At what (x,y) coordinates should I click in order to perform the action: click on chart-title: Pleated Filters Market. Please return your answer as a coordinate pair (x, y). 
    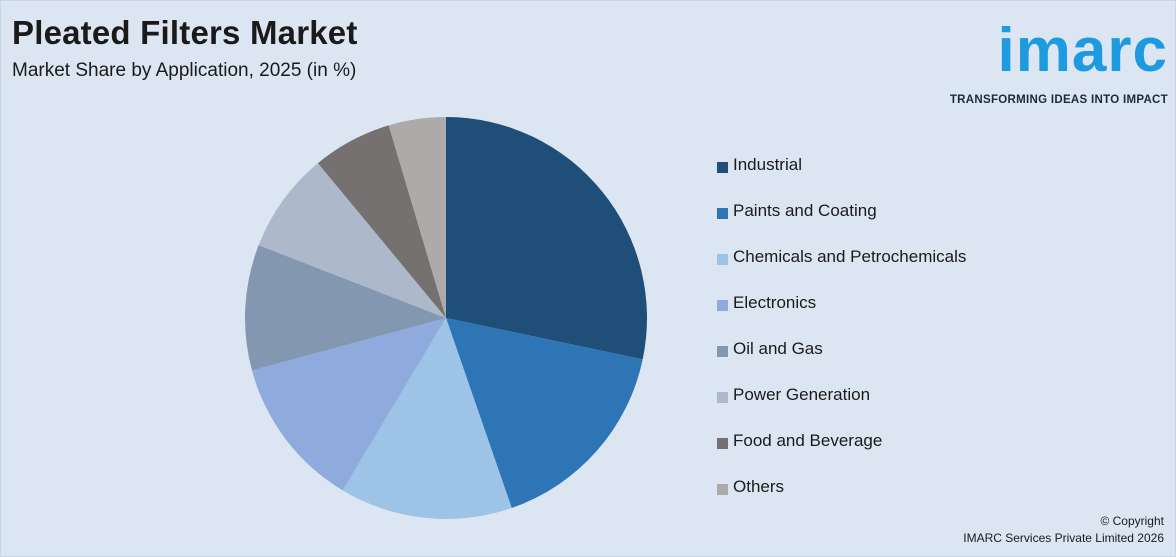
    Looking at the image, I should click on (185, 32).